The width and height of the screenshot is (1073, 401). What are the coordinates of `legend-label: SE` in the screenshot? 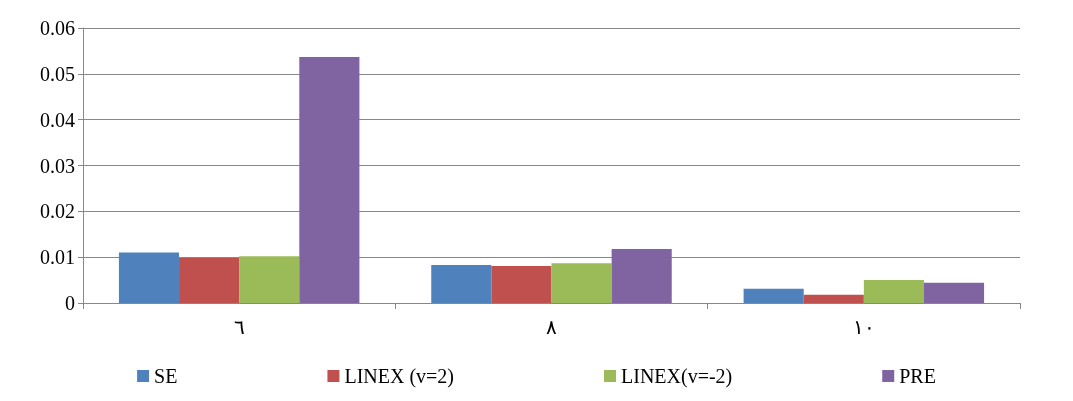 It's located at (166, 376).